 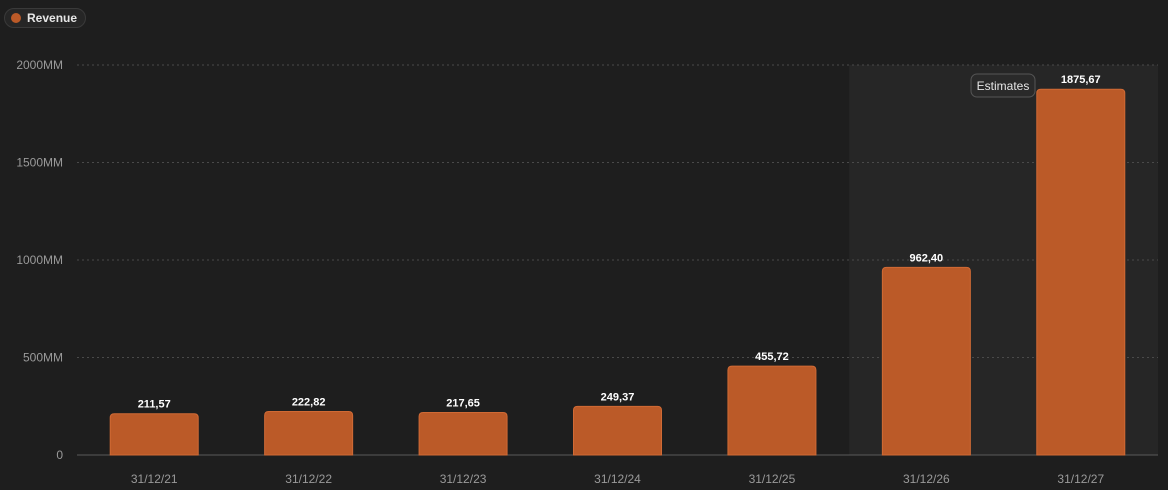 What do you see at coordinates (39, 260) in the screenshot?
I see `y-tick-label: 1000MM` at bounding box center [39, 260].